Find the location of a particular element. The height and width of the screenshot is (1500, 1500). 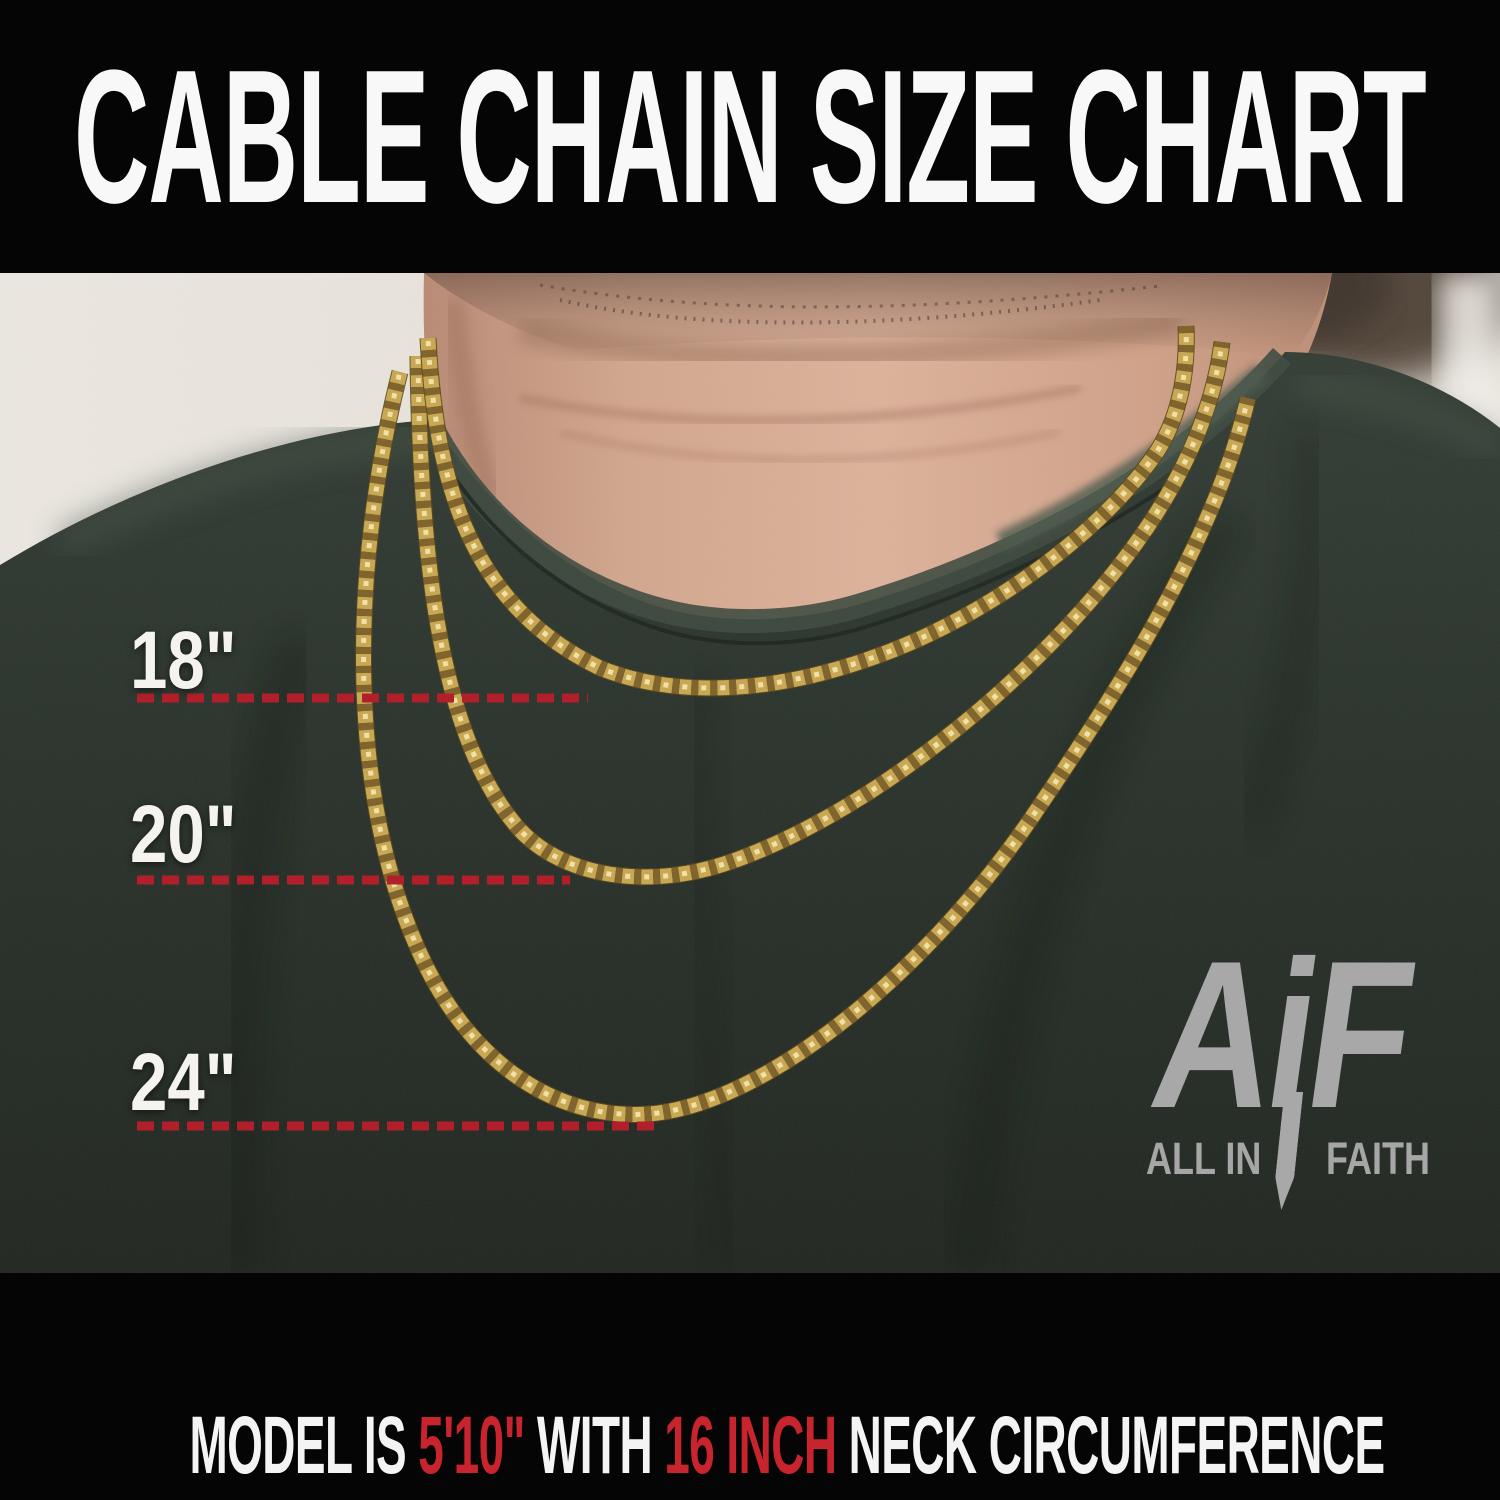

logo-tagline-all-in: ALL IN is located at coordinates (1204, 1158).